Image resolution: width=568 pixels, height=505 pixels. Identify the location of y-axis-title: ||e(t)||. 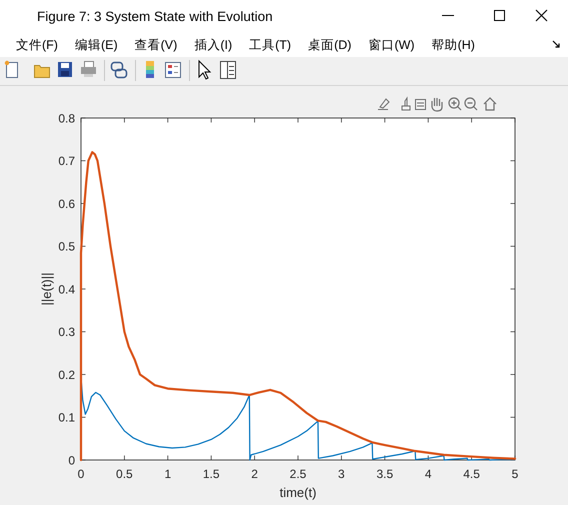
(46, 289).